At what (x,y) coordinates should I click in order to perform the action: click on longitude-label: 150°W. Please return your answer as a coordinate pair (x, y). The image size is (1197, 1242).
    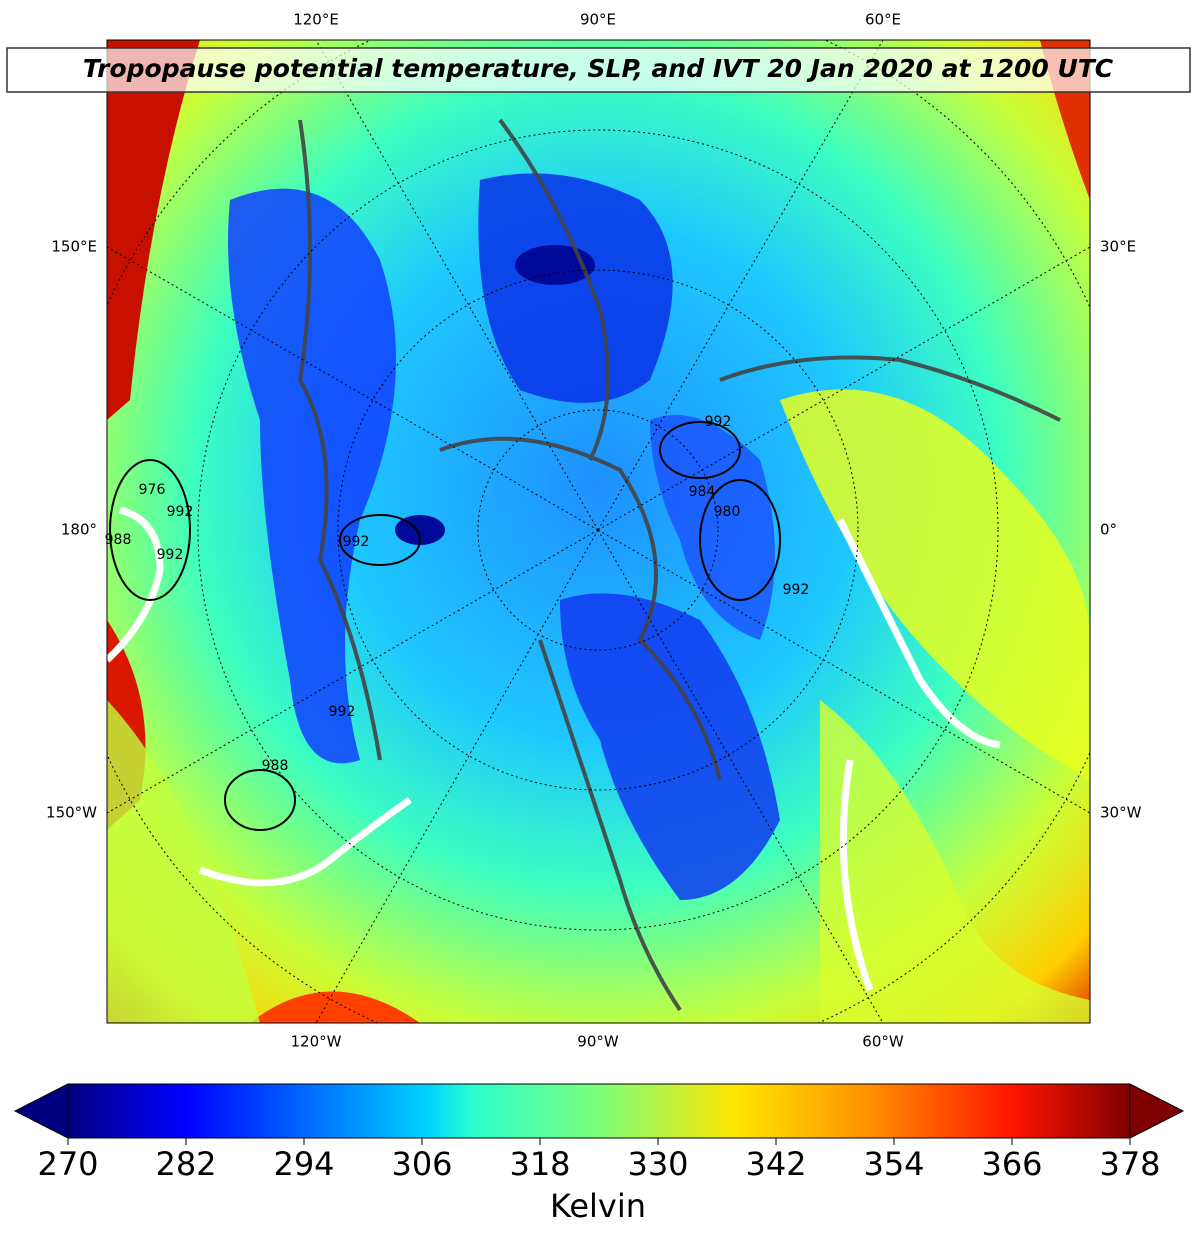
    Looking at the image, I should click on (71, 813).